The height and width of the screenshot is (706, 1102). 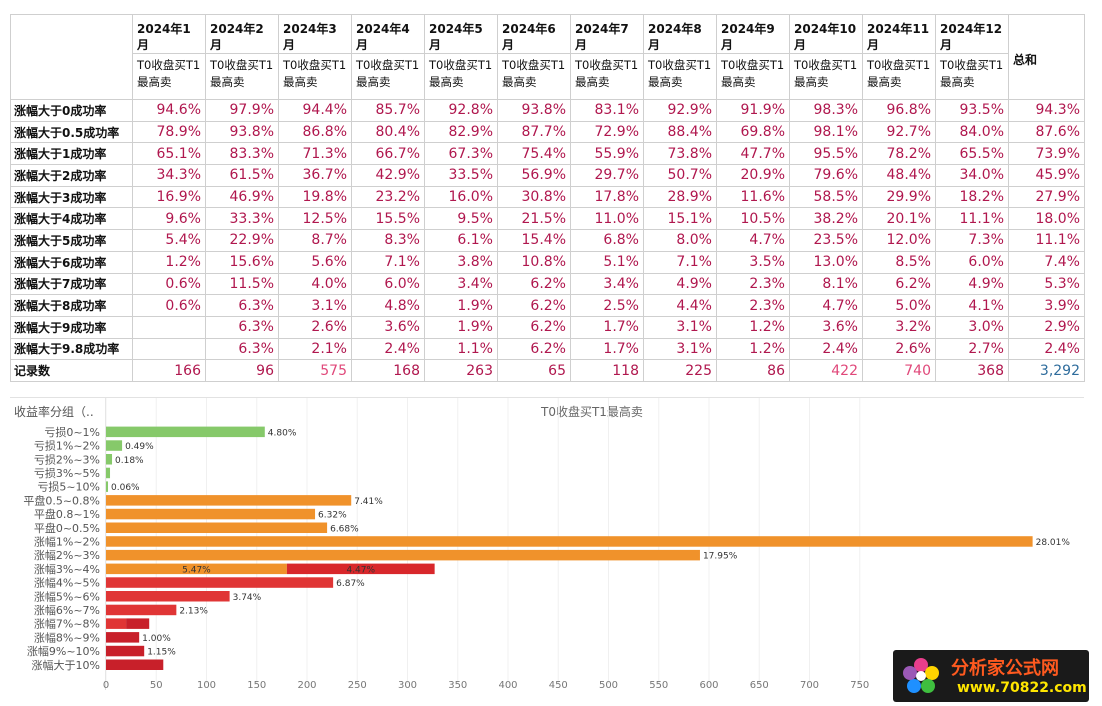 I want to click on row-label: 涨幅大于7成功率, so click(x=71, y=284).